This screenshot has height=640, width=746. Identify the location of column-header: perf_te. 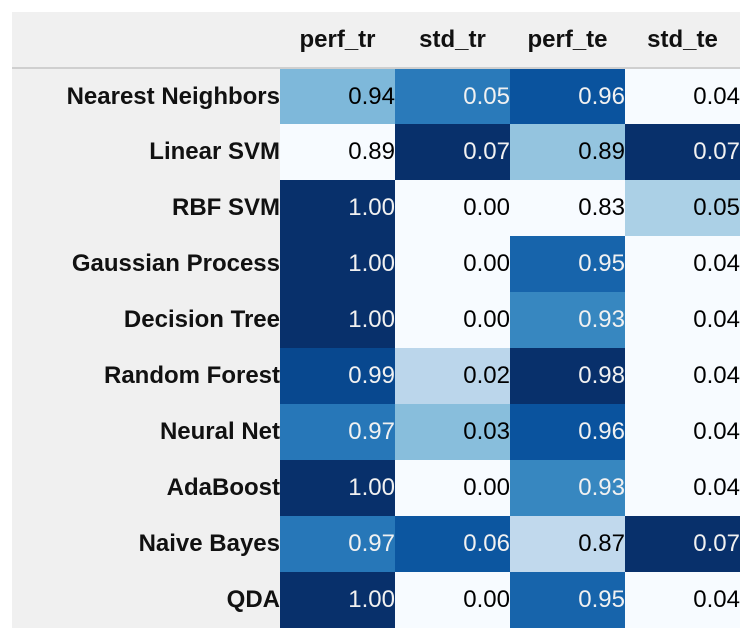
(567, 40).